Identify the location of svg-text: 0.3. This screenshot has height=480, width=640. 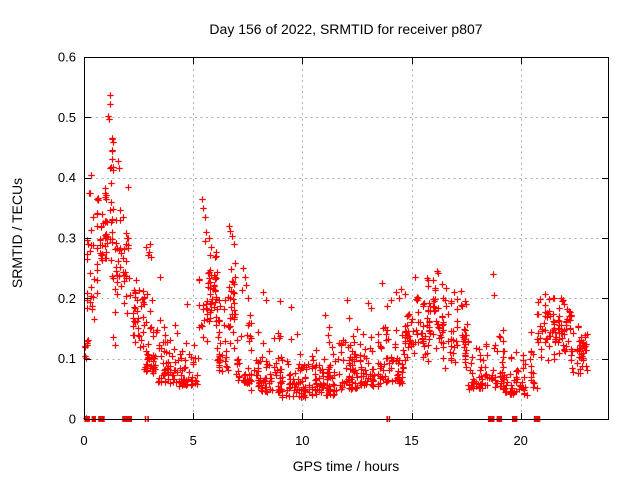
(67, 238).